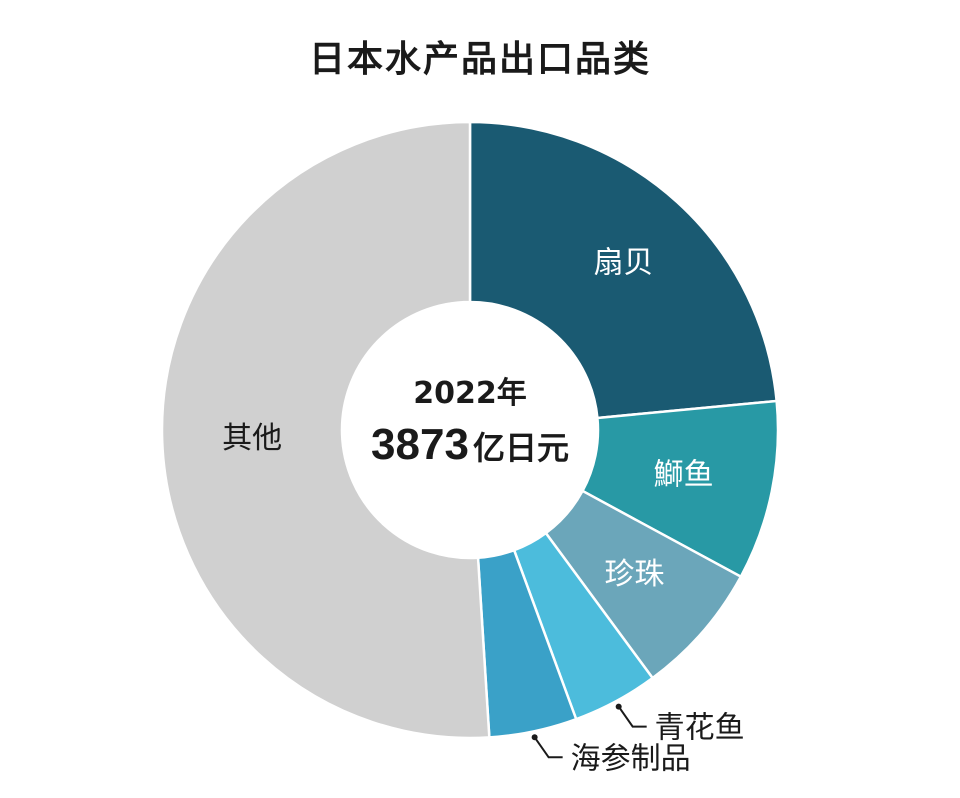  I want to click on donut-center: 2022年 3873 亿日元, so click(470, 422).